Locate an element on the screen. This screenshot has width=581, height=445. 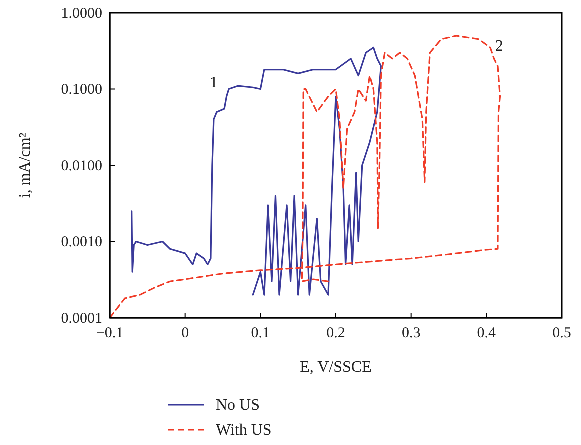
x-tick-label: 0.2 is located at coordinates (336, 334).